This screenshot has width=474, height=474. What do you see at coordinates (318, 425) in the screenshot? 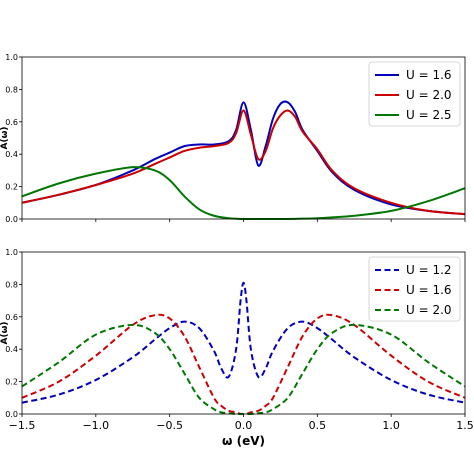
I see `x-tick-label: 0.5` at bounding box center [318, 425].